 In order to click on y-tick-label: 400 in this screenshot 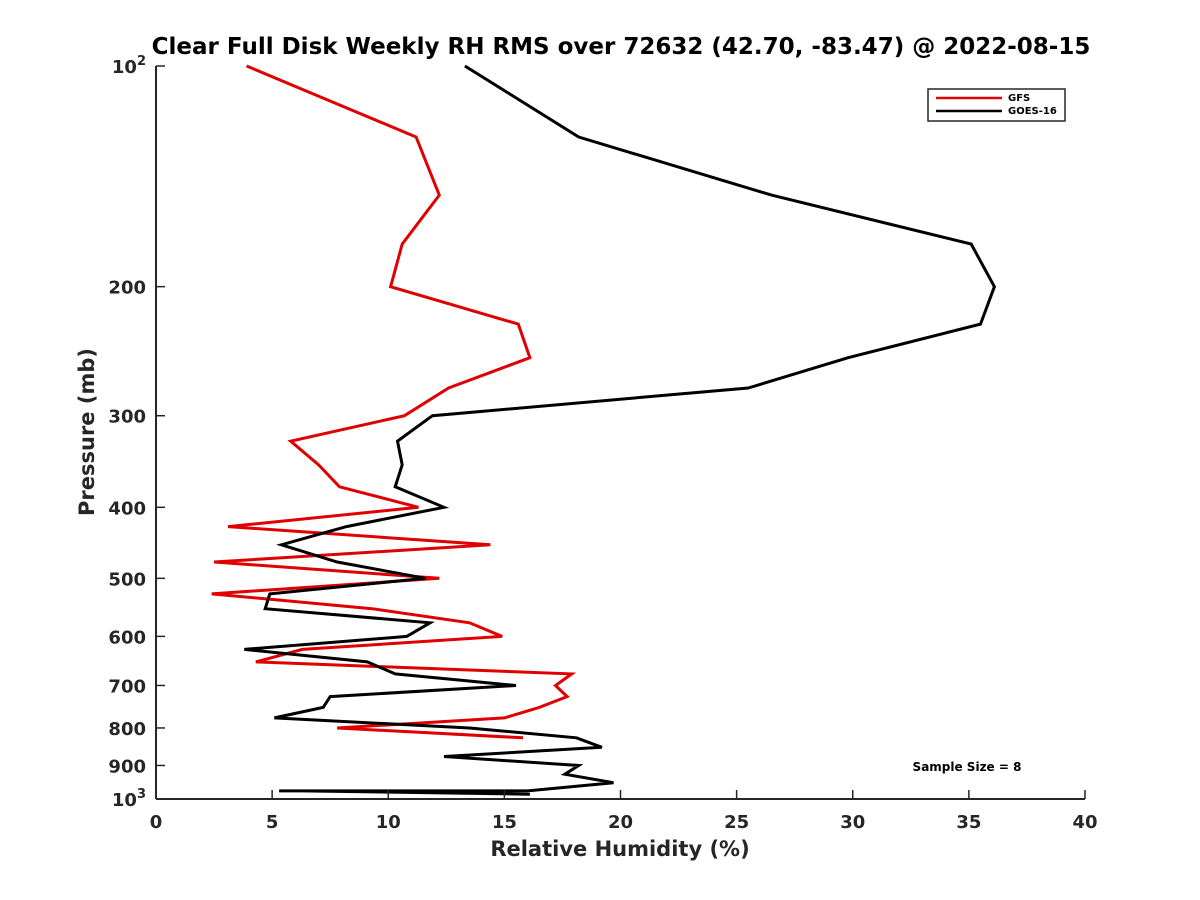, I will do `click(127, 508)`.